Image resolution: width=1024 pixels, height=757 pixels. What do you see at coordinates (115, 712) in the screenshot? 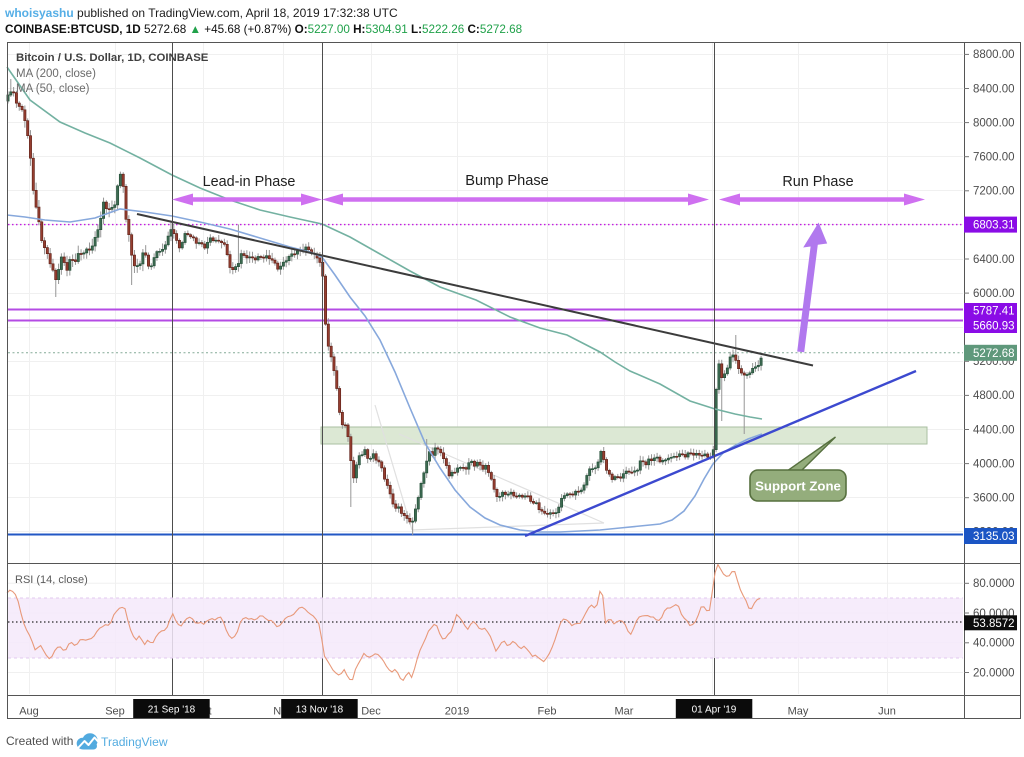
I see `svg-text: Sep` at bounding box center [115, 712].